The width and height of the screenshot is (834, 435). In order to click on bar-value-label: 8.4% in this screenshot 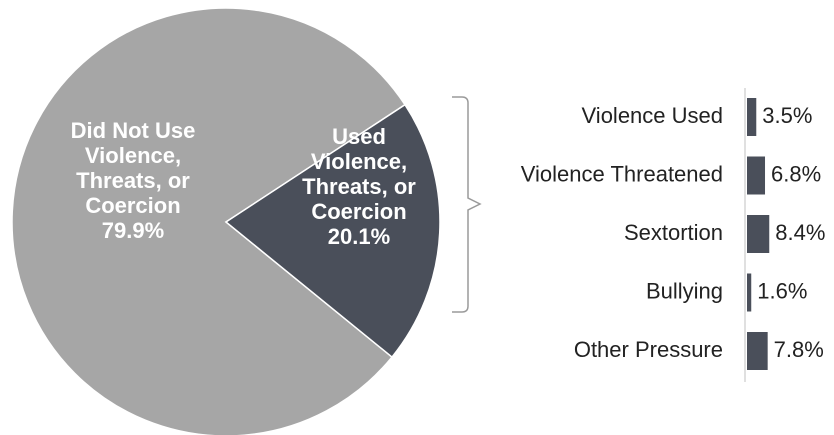, I will do `click(800, 232)`.